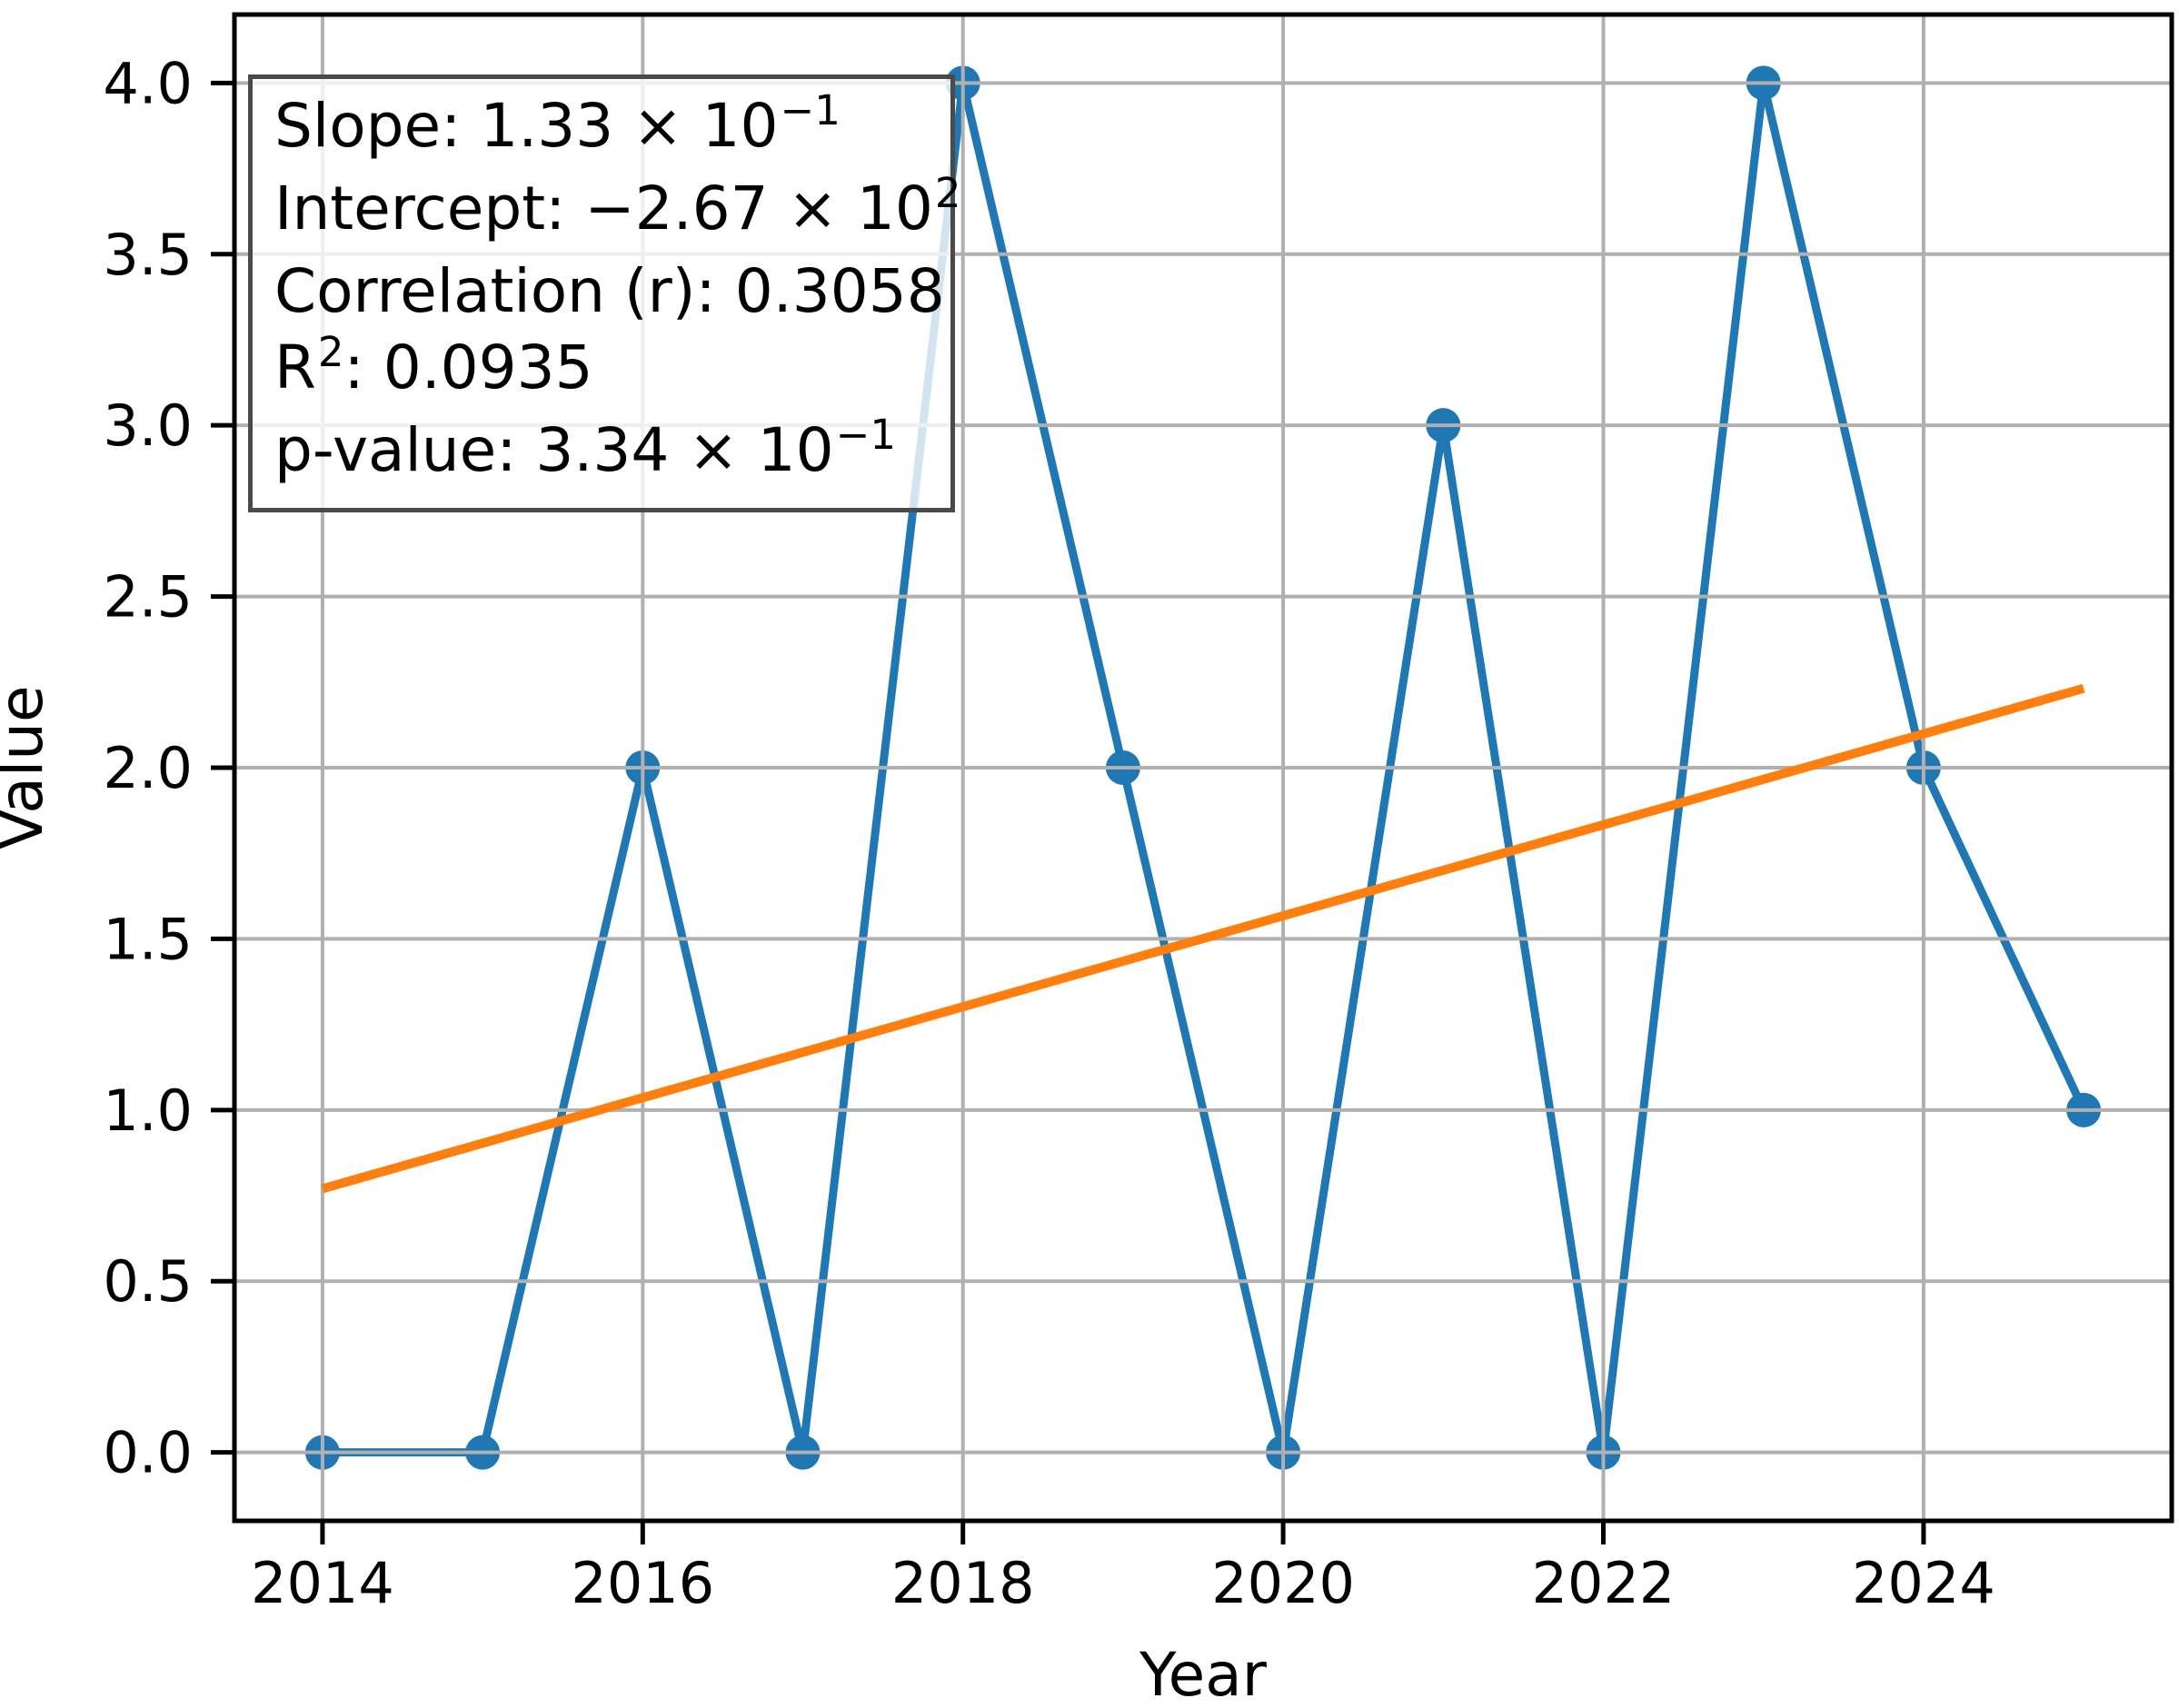  Describe the element at coordinates (603, 208) in the screenshot. I see `stats-text: Intercept: −2.67 × 10` at that location.